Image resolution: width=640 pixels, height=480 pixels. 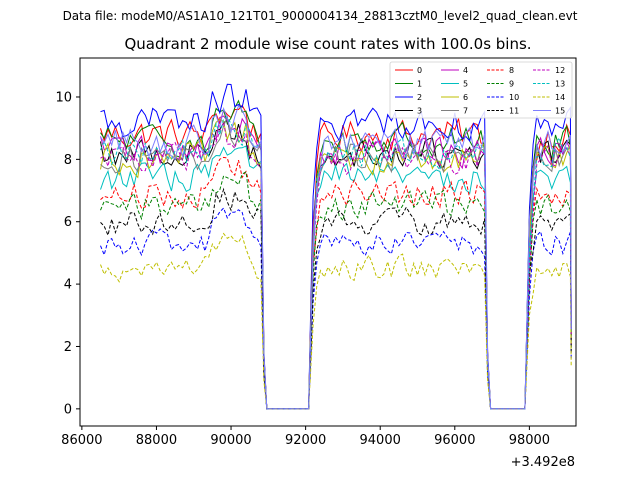 I want to click on x-tick-label-94000: 94000, so click(x=380, y=440).